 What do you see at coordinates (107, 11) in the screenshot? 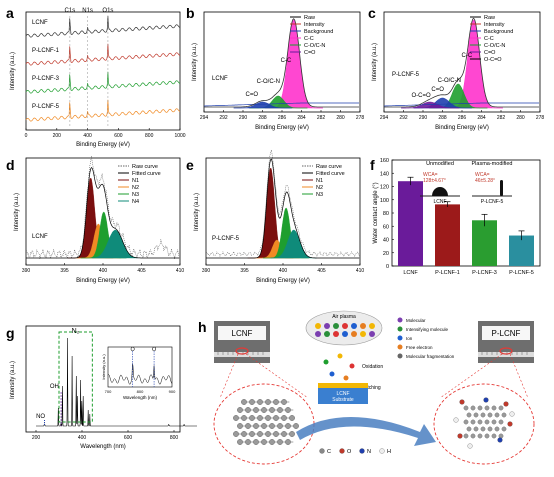
I see `panel-a-peak-label-o1s: O1s` at bounding box center [107, 11].